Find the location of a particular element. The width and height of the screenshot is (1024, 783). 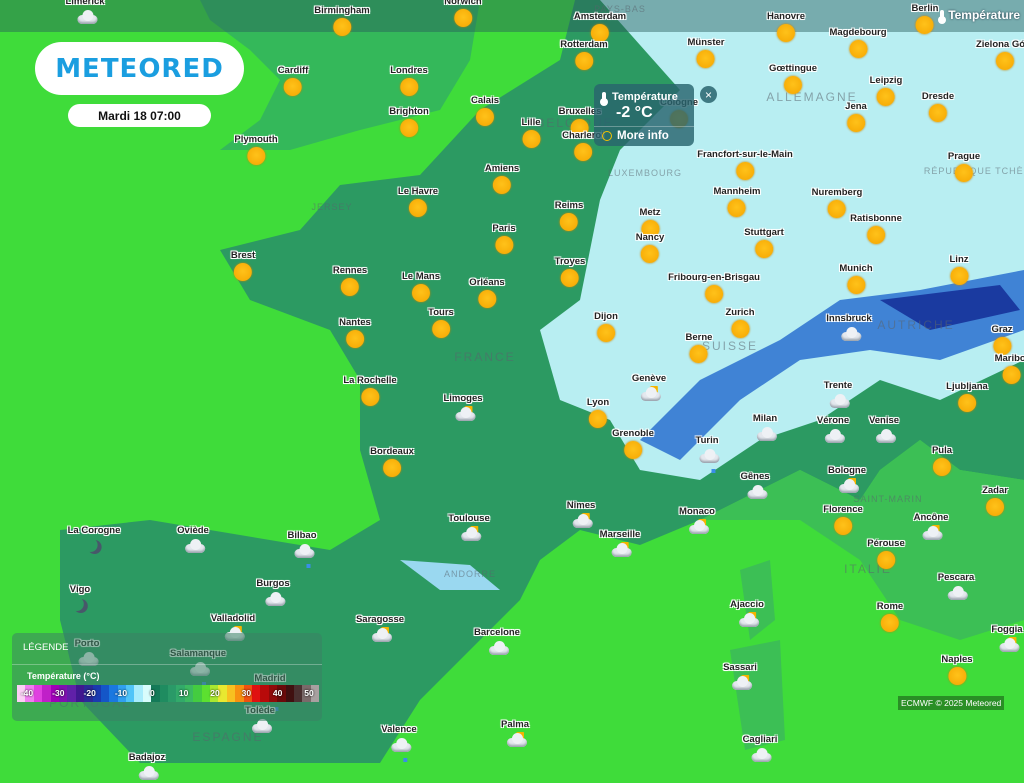

city-marker: Cagliari is located at coordinates (760, 749).